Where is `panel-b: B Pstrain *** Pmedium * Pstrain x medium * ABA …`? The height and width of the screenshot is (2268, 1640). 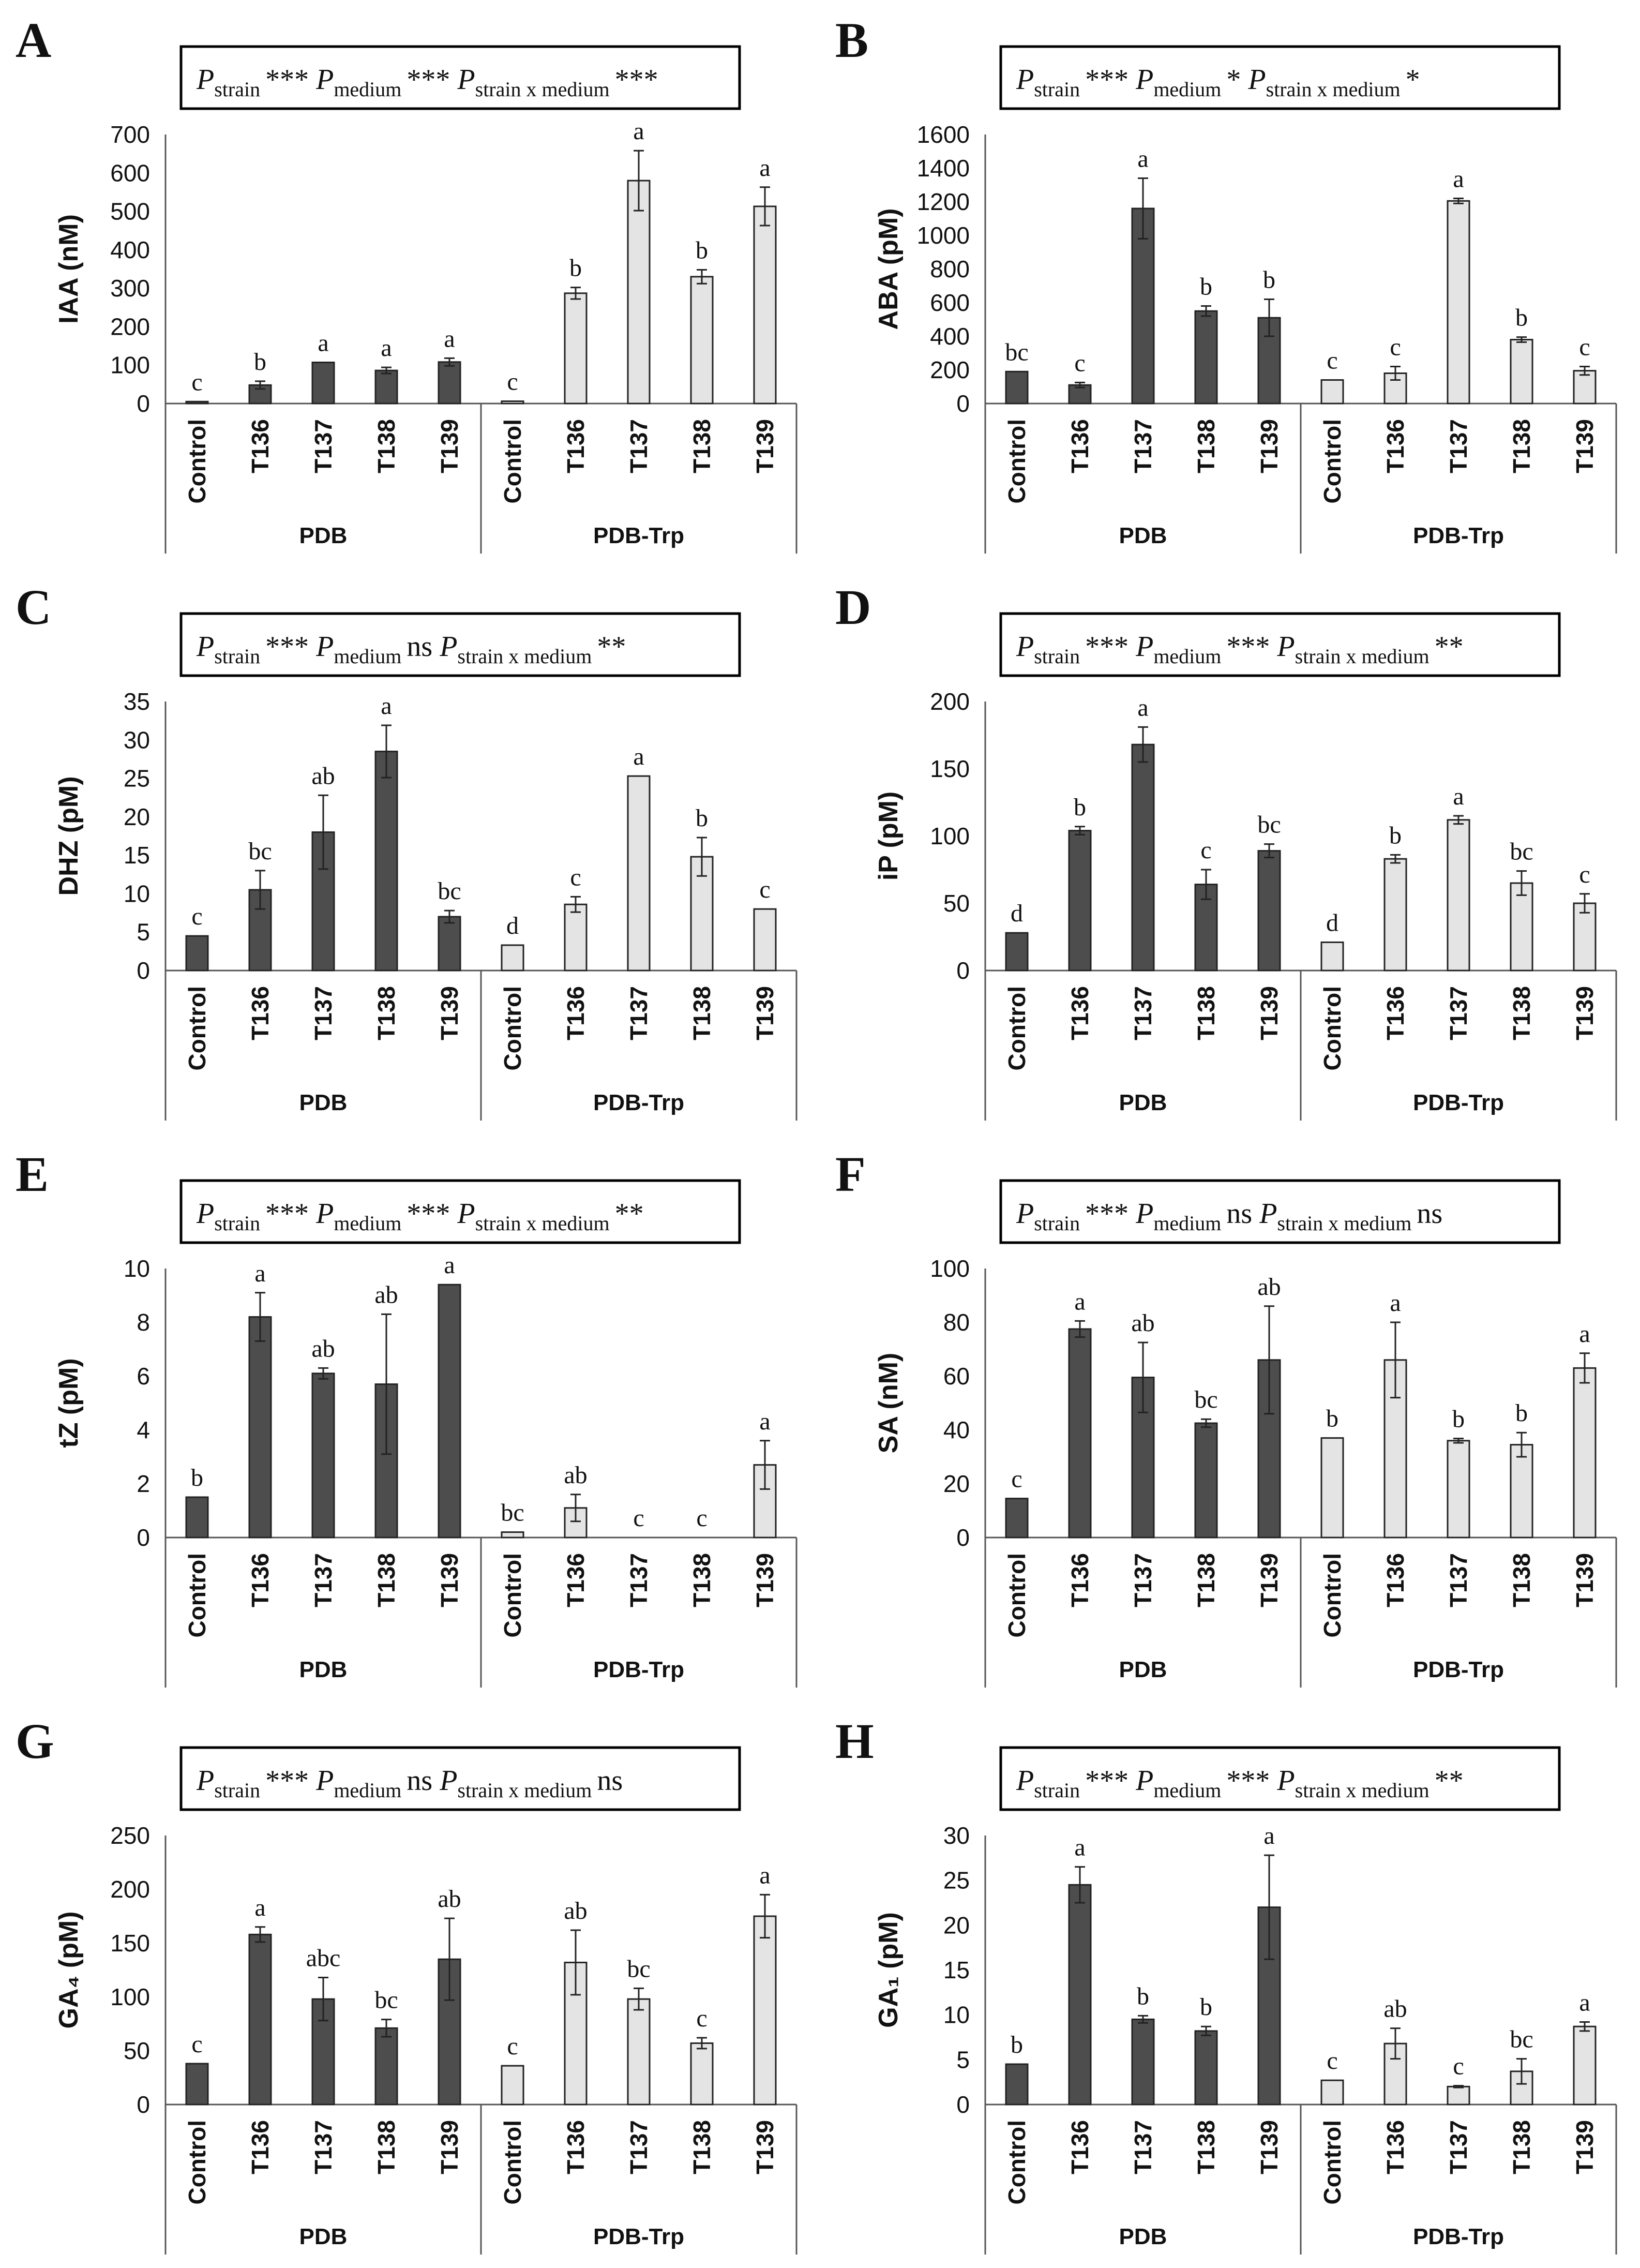
panel-b: B Pstrain *** Pmedium * Pstrain x medium * ABA … is located at coordinates (1229, 283).